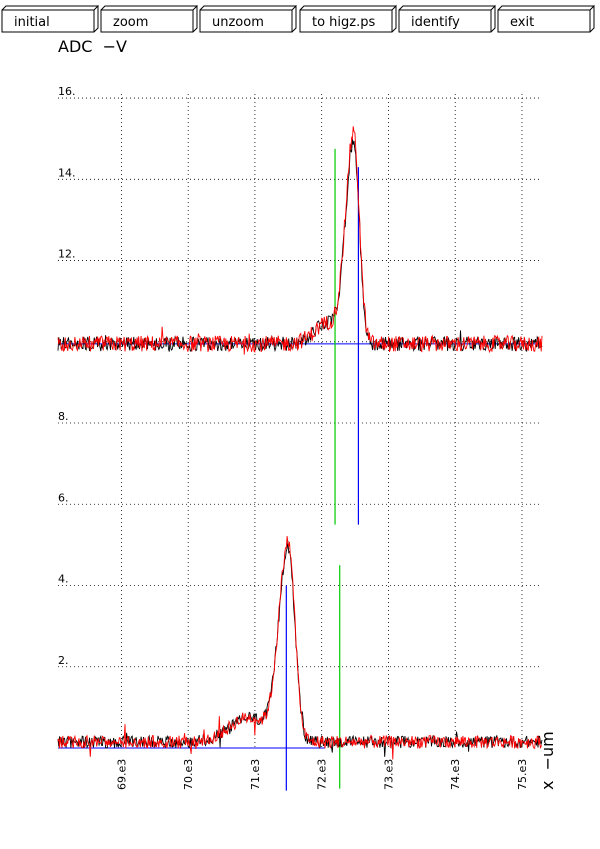  What do you see at coordinates (435, 22) in the screenshot?
I see `identify-label: identify` at bounding box center [435, 22].